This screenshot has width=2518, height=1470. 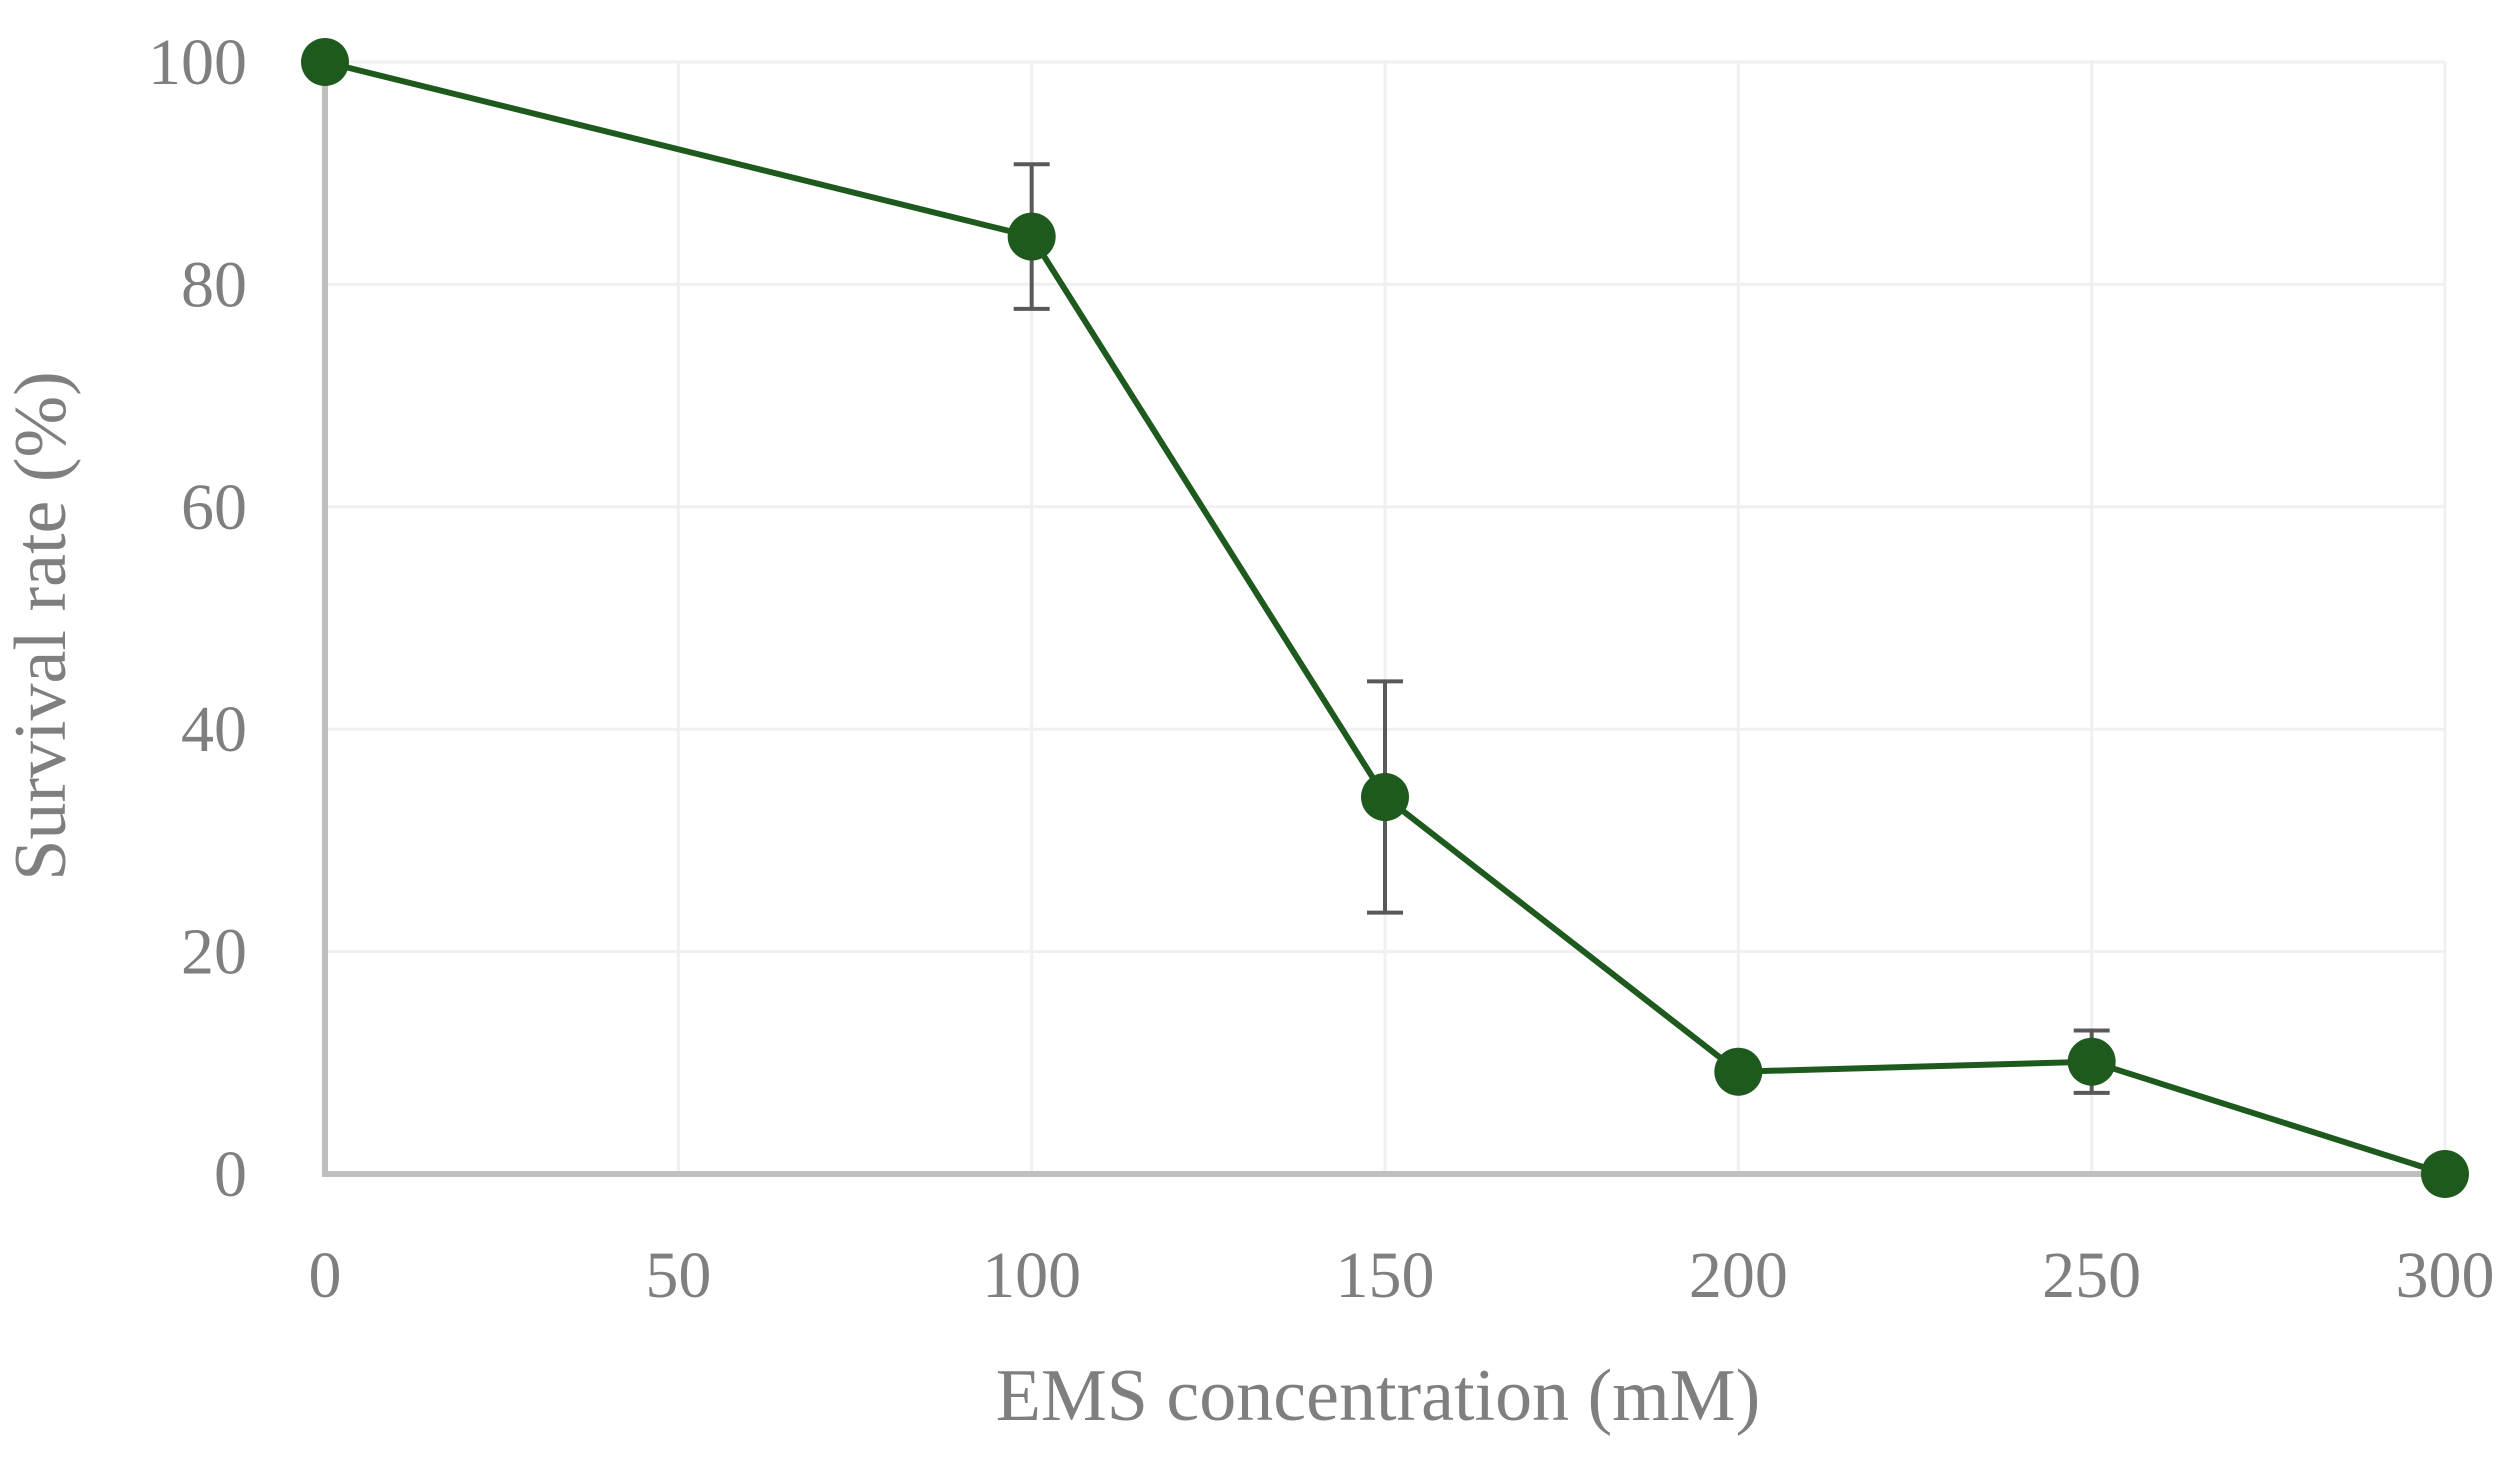 I want to click on y-tick-label: 40, so click(x=214, y=729).